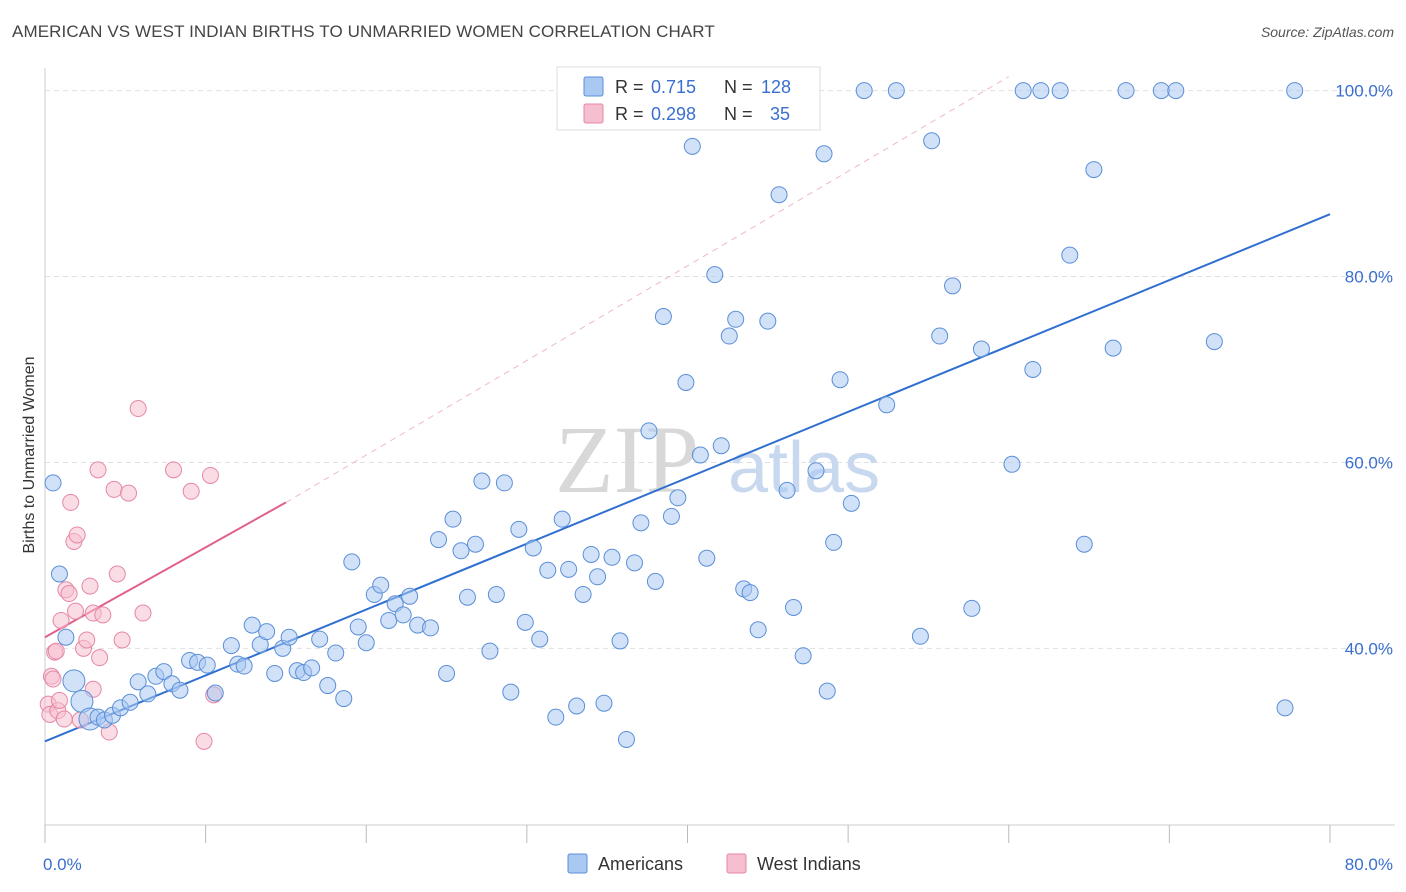 This screenshot has width=1406, height=892. What do you see at coordinates (686, 113) in the screenshot?
I see `legend-row-west-indians: R = 0.298 N = 35` at bounding box center [686, 113].